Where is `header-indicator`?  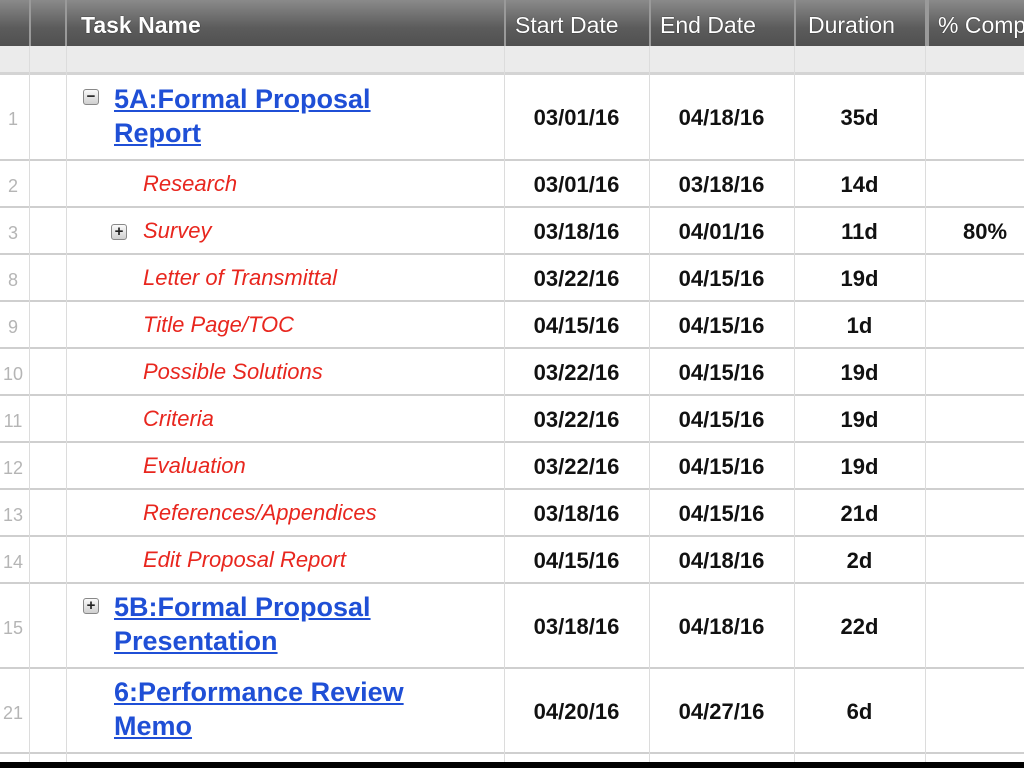
header-indicator is located at coordinates (49, 23).